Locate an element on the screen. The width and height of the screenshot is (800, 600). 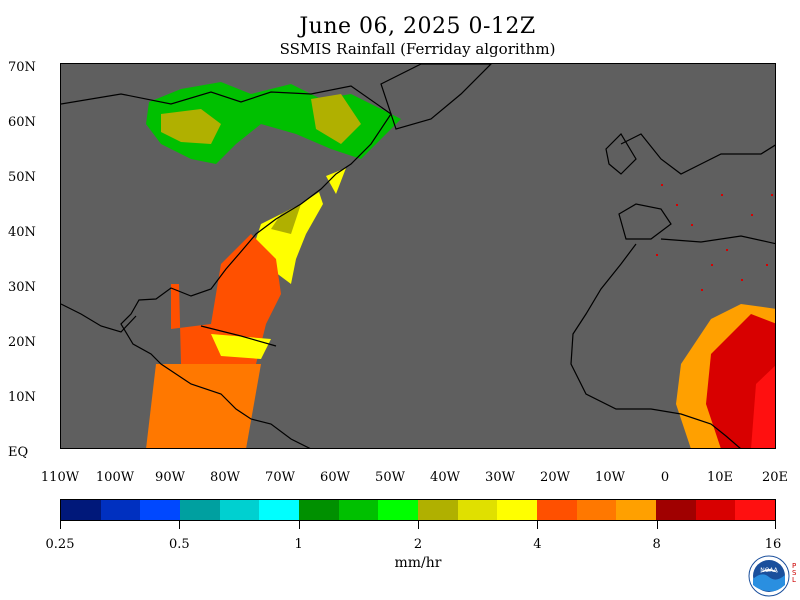
lon-label: 90W is located at coordinates (170, 477).